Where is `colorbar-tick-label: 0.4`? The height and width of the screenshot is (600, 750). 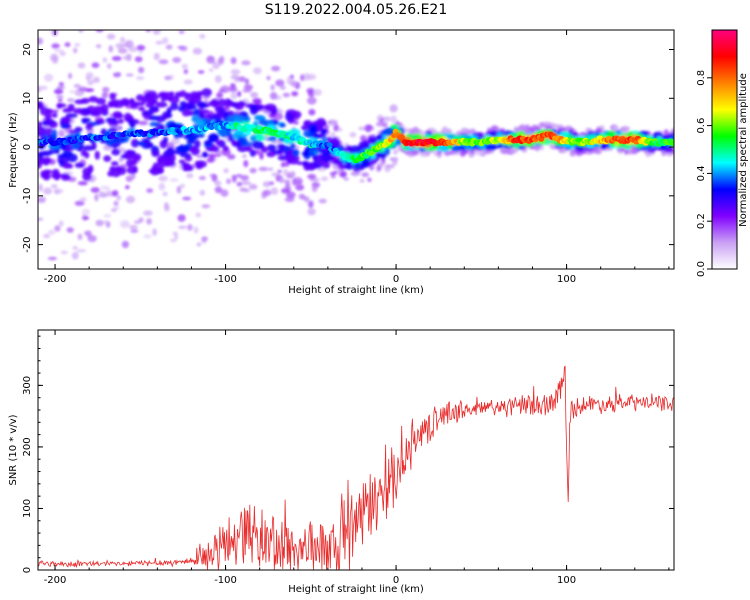
colorbar-tick-label: 0.4 is located at coordinates (701, 173).